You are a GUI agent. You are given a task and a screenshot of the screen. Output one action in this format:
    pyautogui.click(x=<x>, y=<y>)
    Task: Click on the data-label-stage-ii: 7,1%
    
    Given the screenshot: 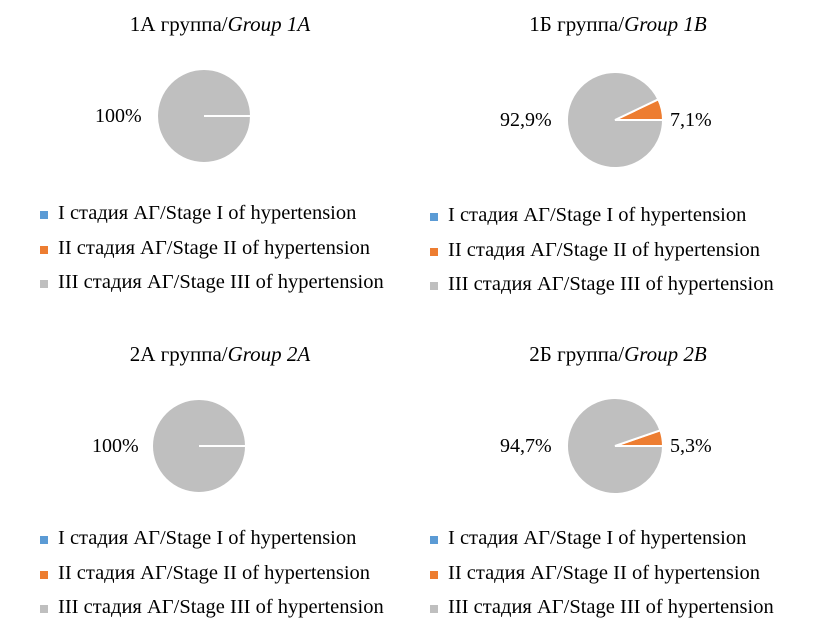 What is the action you would take?
    pyautogui.click(x=691, y=120)
    